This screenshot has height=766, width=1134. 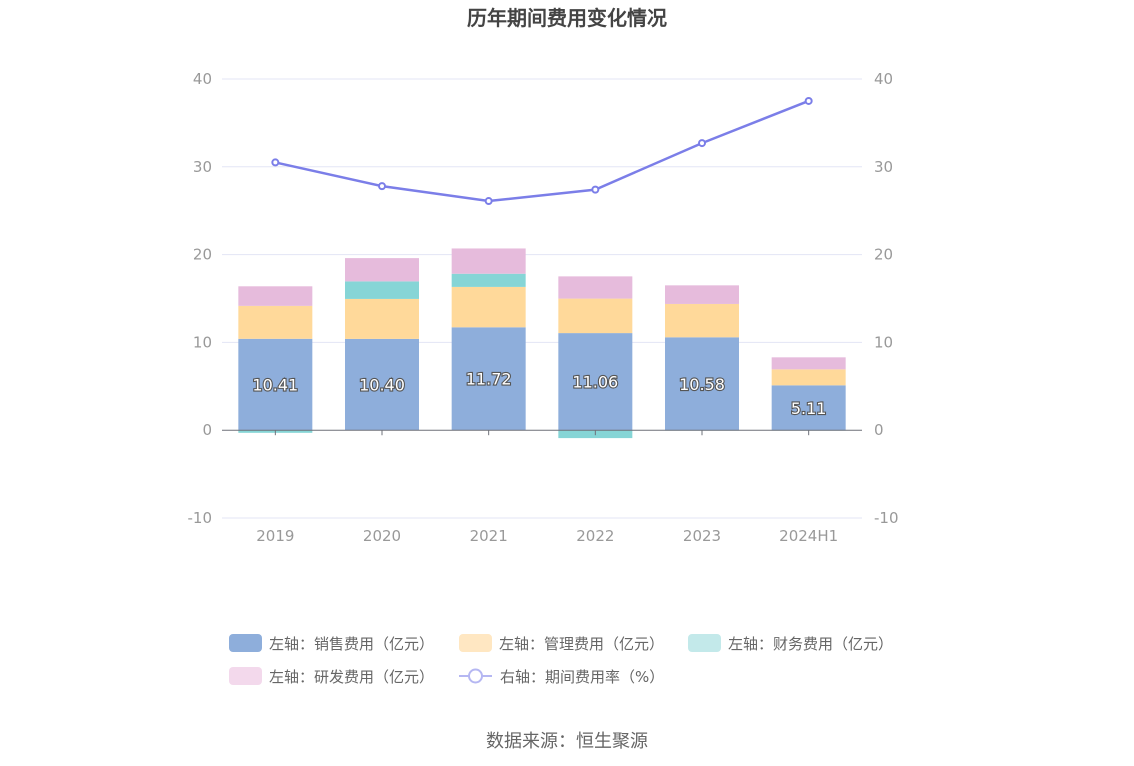 I want to click on bar-segment-1-2024H1, so click(x=808, y=377).